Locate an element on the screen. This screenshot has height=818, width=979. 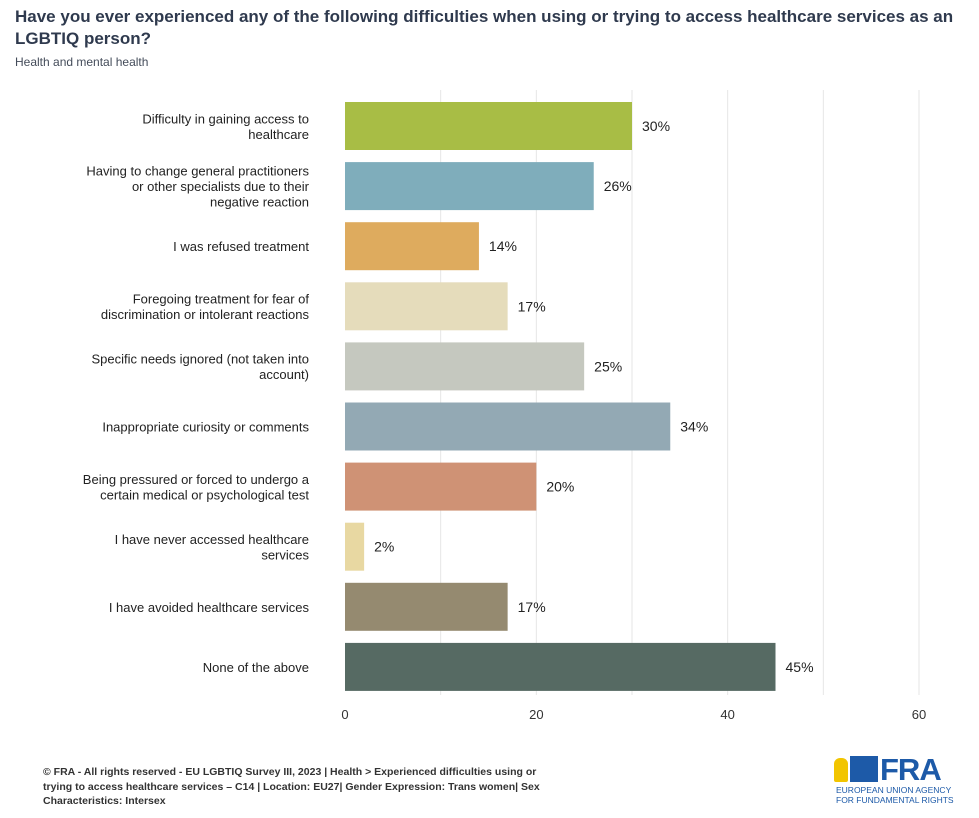
logo-subtext-line: EUROPEAN UNION AGENCY is located at coordinates (894, 790).